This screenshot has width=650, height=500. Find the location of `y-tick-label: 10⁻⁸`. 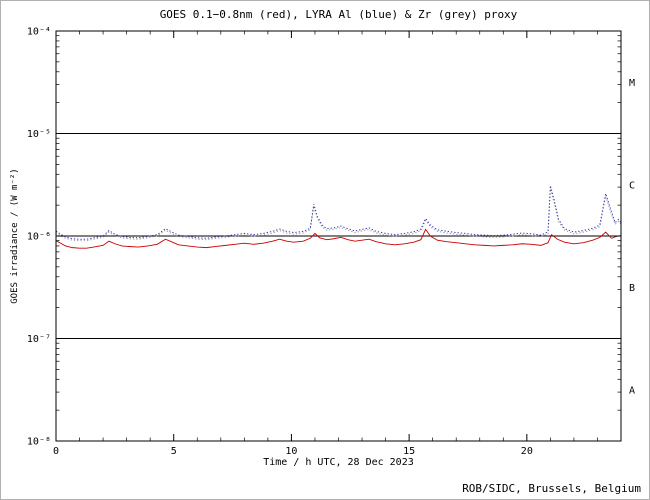

y-tick-label: 10⁻⁸ is located at coordinates (39, 442).